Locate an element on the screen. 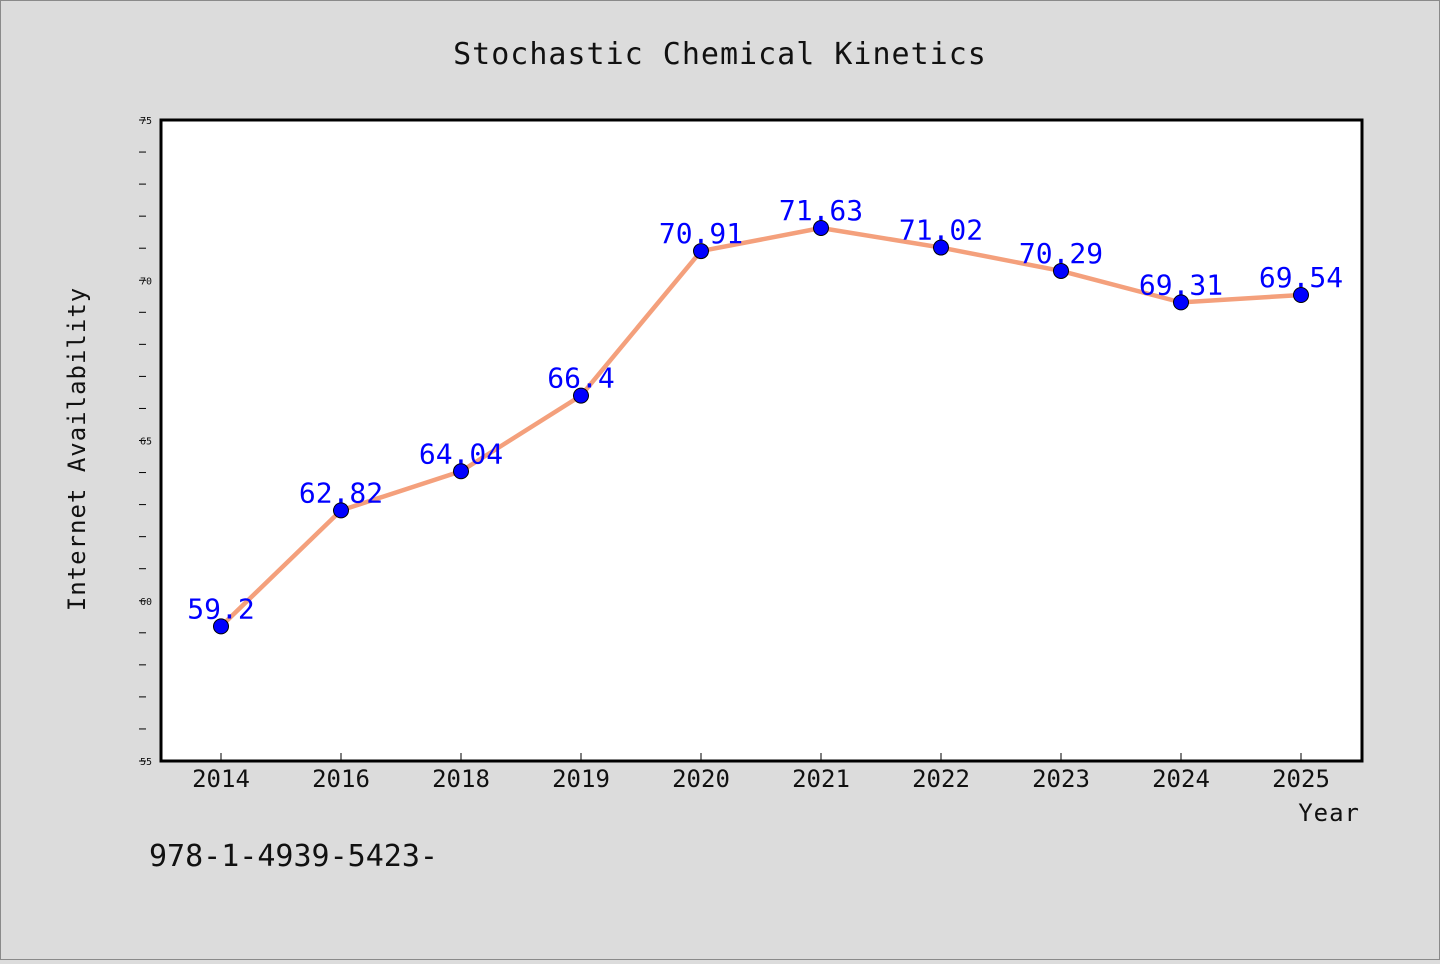  x-tick-label: 2023 is located at coordinates (1061, 779).